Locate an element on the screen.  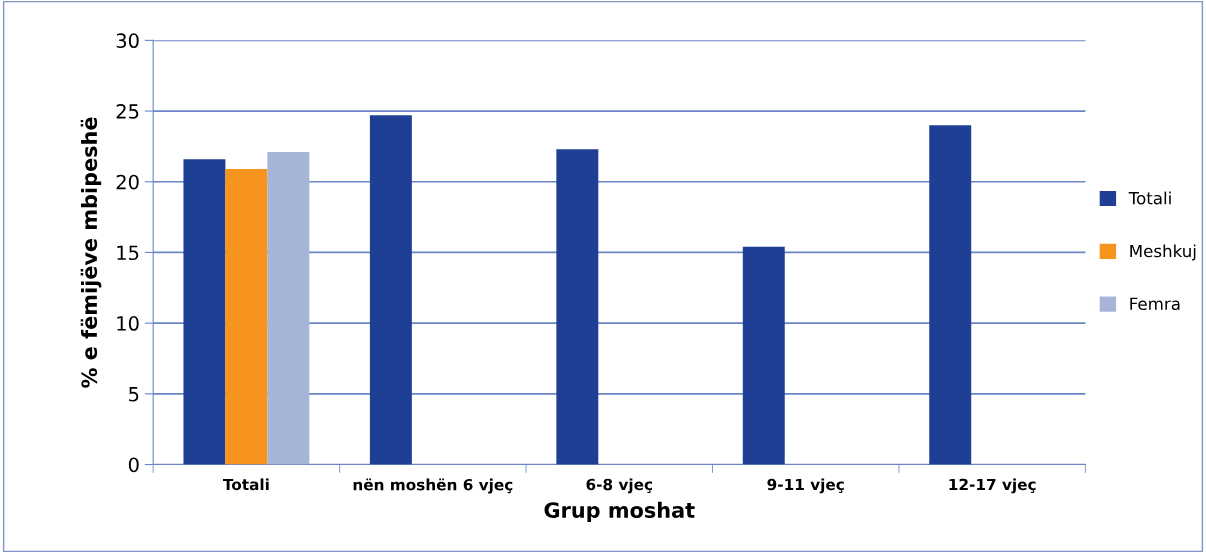
legend-label: Meshkuj is located at coordinates (1163, 252).